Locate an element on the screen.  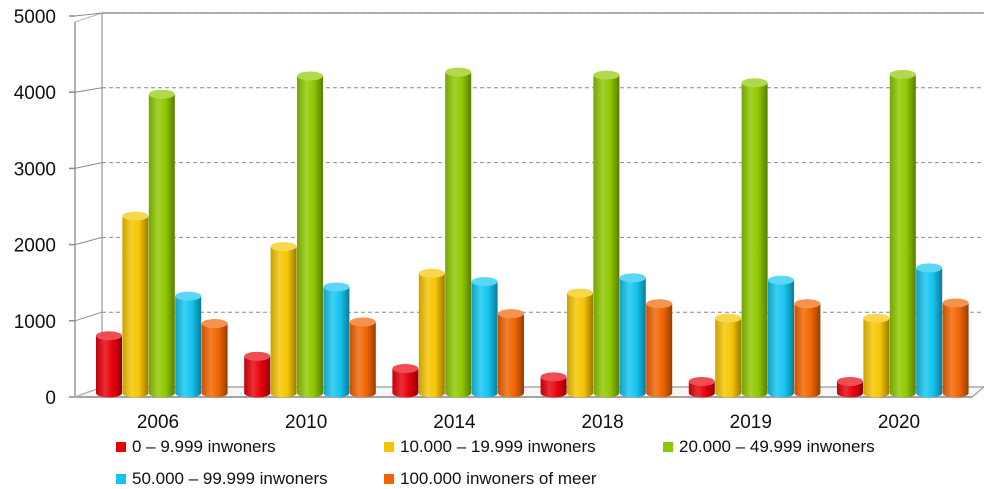
y-axis-ticks: 0 1000 2000 3000 4000 5000 is located at coordinates (44, 208).